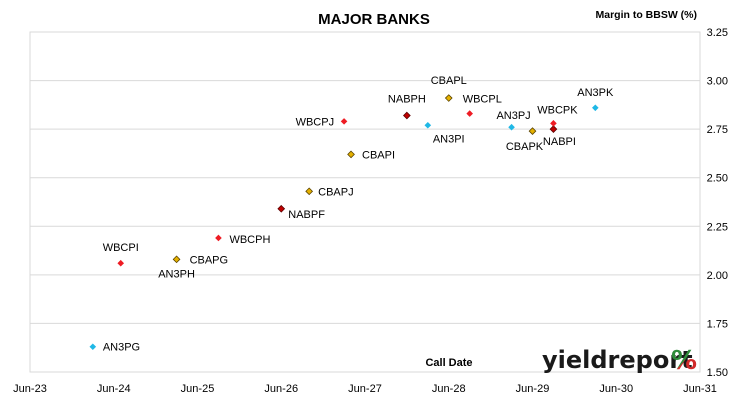 The height and width of the screenshot is (400, 730). What do you see at coordinates (482, 100) in the screenshot?
I see `data-label-wbcpl: WBCPL` at bounding box center [482, 100].